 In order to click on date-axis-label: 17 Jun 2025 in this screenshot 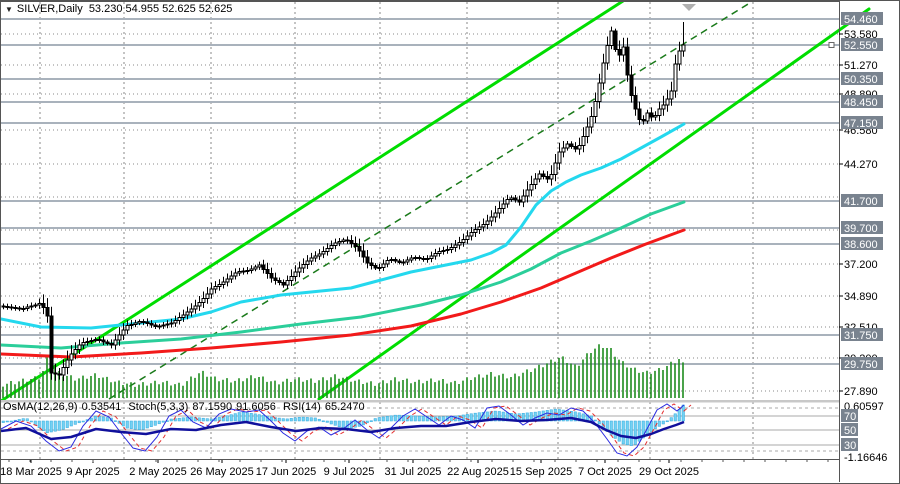, I will do `click(286, 472)`.